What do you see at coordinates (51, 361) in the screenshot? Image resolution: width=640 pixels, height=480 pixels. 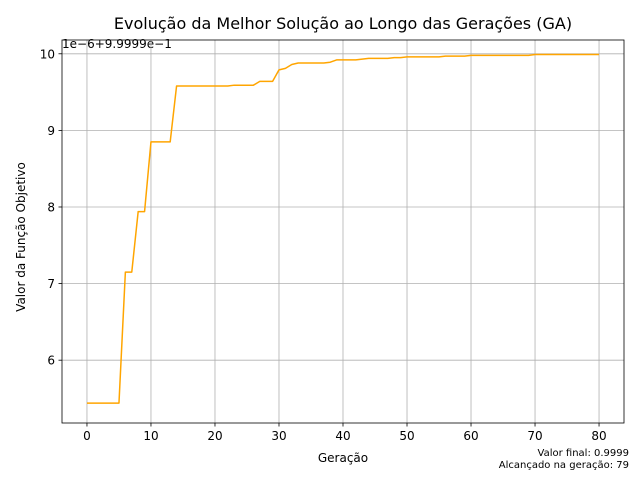 I see `y-tick-label: 6` at bounding box center [51, 361].